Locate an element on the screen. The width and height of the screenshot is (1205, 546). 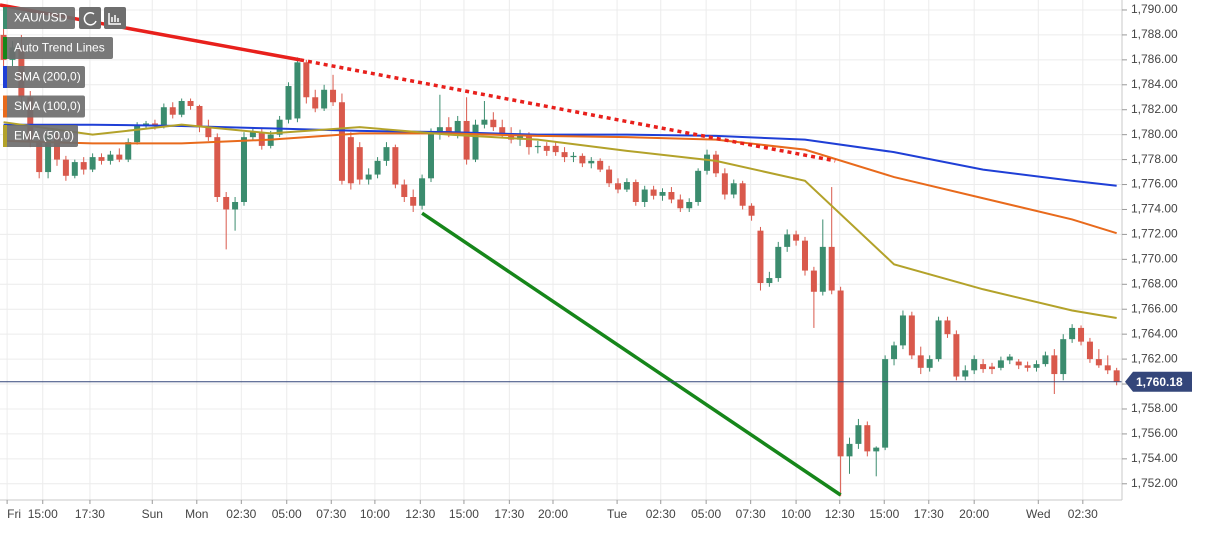
x-tick-label: 17:30 is located at coordinates (509, 514).